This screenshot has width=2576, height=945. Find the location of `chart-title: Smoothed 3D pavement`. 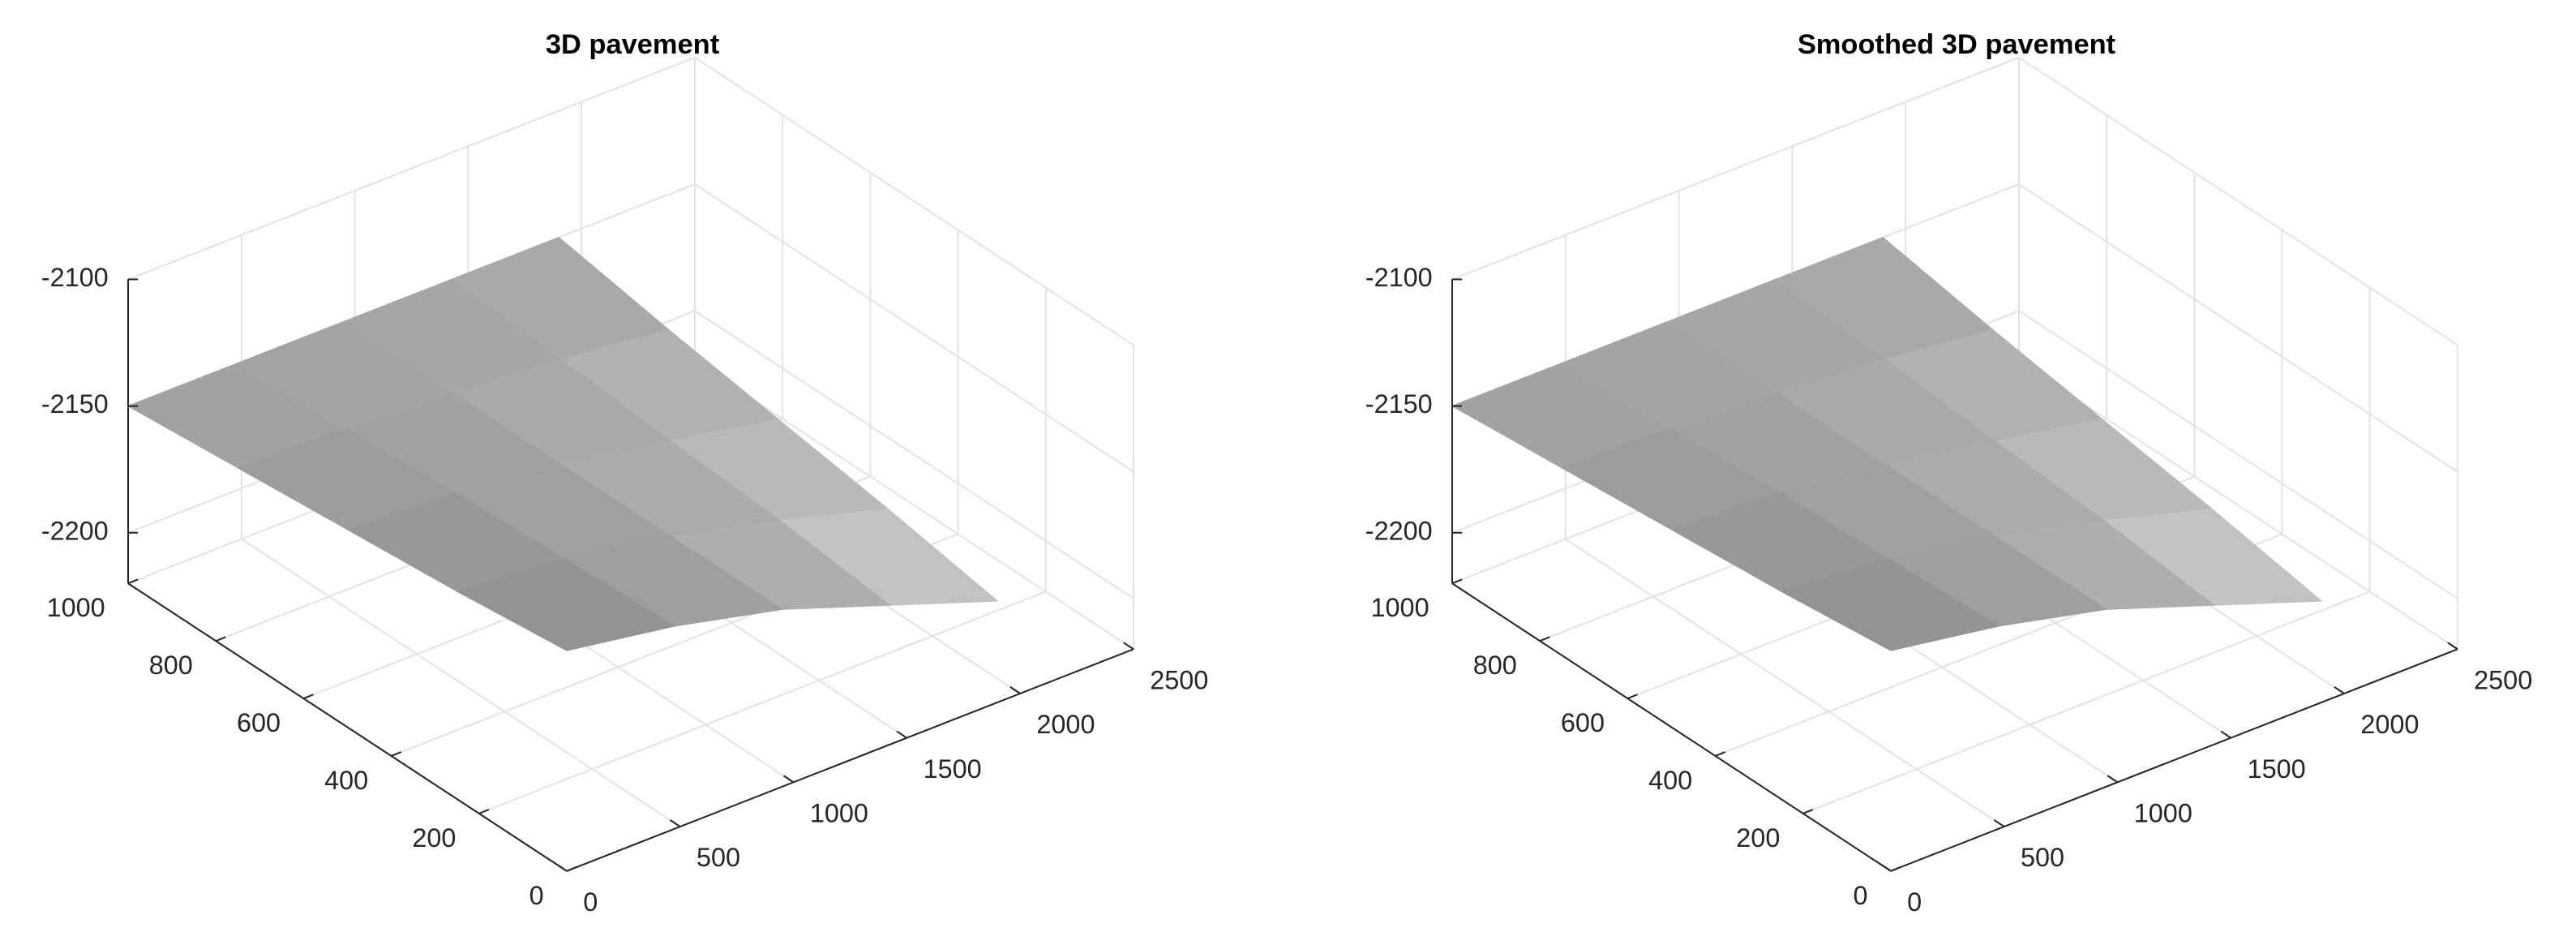

chart-title: Smoothed 3D pavement is located at coordinates (1957, 44).